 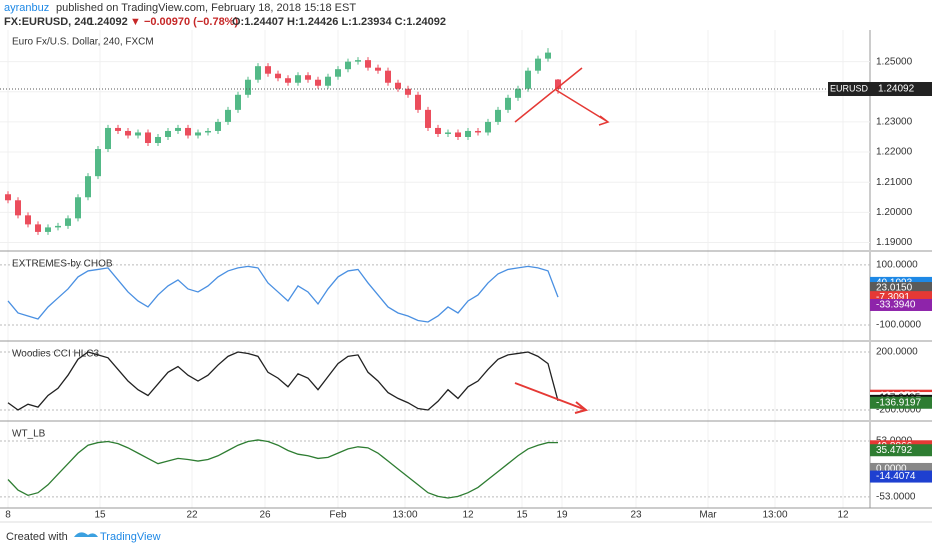 What do you see at coordinates (48, 22) in the screenshot?
I see `symbol: FX:EURUSD, 240` at bounding box center [48, 22].